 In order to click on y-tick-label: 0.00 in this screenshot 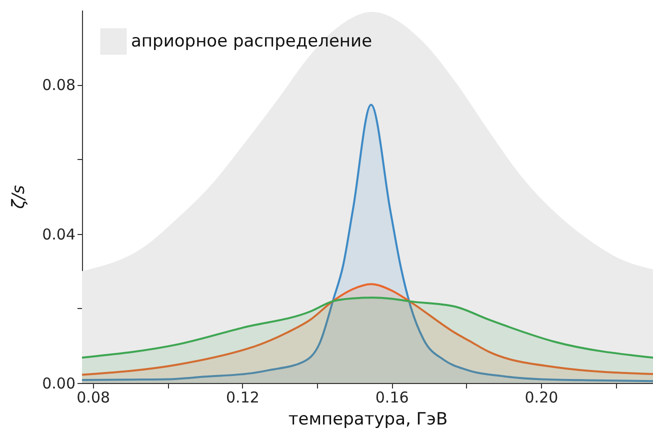, I will do `click(59, 383)`.